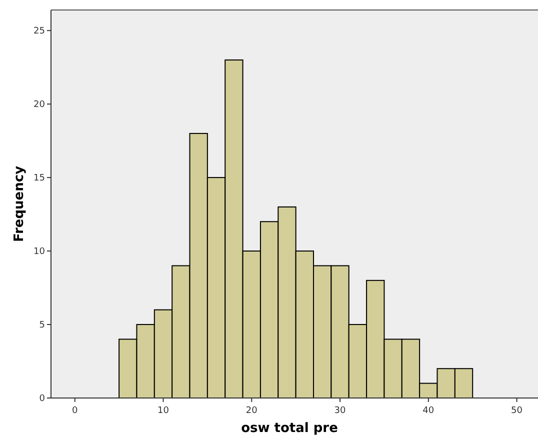  I want to click on x-tick-label: 20, so click(252, 411).